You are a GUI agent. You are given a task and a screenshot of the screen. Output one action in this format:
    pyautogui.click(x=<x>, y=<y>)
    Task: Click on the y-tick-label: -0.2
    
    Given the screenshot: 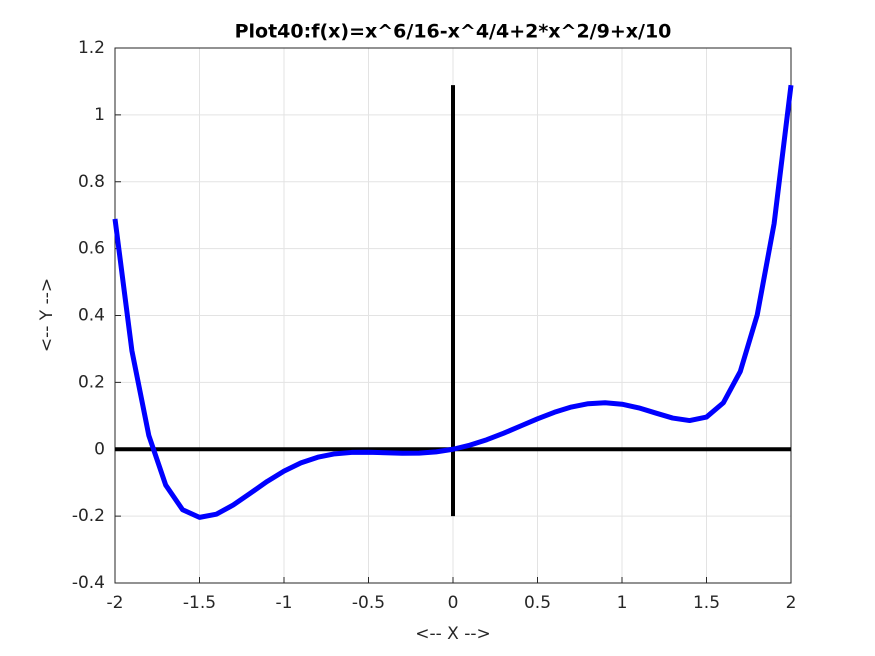 What is the action you would take?
    pyautogui.click(x=88, y=516)
    